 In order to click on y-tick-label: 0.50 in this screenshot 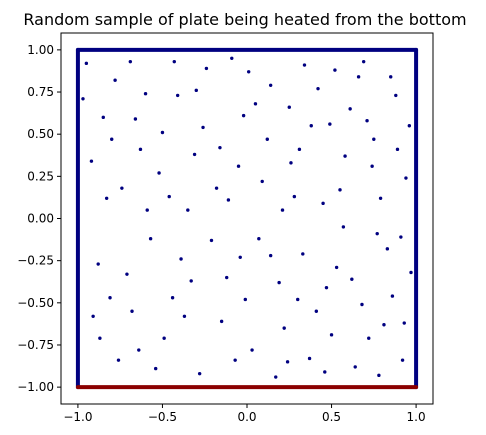, I will do `click(40, 134)`.